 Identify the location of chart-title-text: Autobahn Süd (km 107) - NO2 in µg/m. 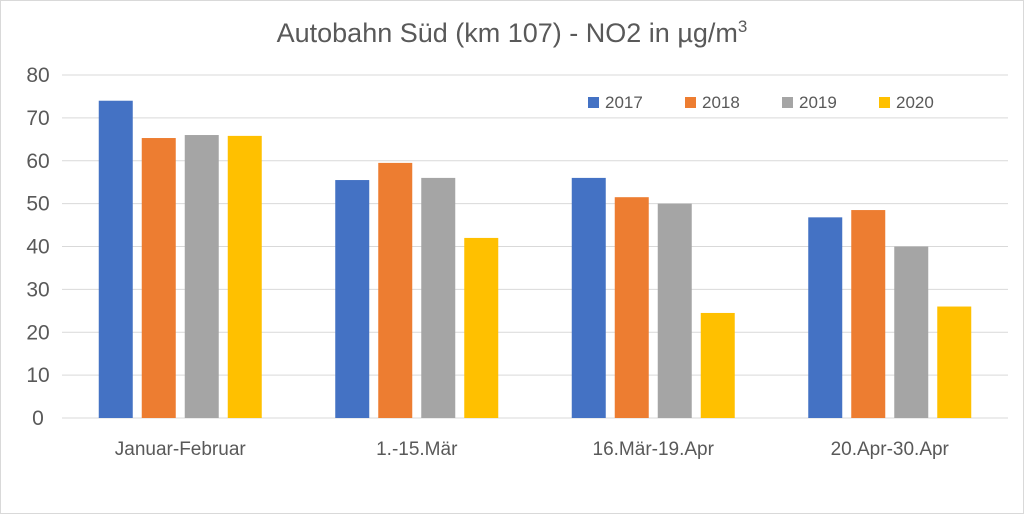
(507, 33).